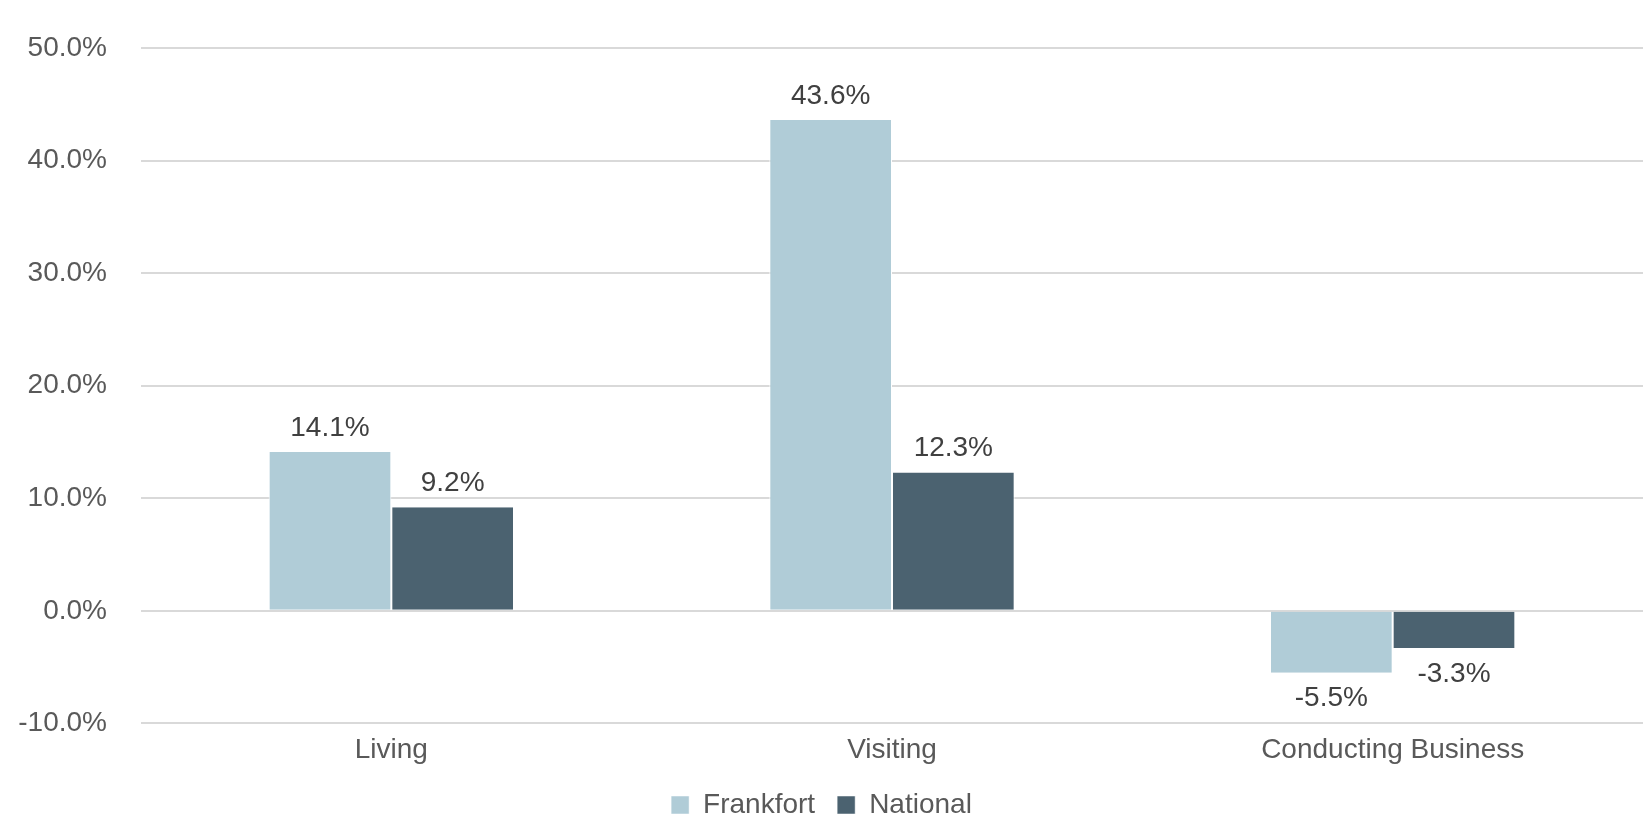  I want to click on data-label: 14.1%, so click(330, 426).